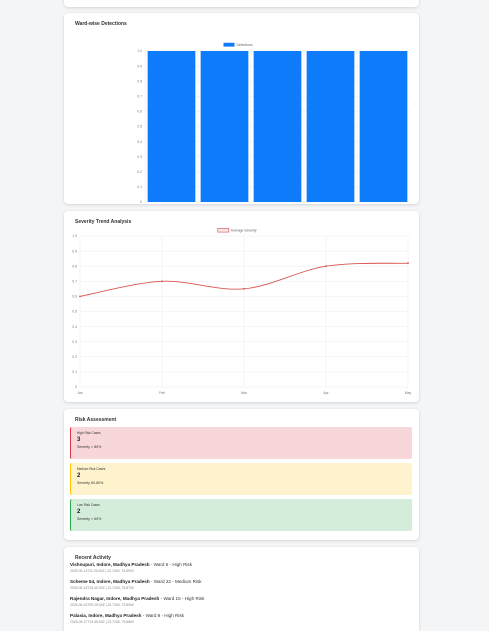 This screenshot has height=631, width=489. Describe the element at coordinates (80, 393) in the screenshot. I see `x-tick-label: Jan` at that location.